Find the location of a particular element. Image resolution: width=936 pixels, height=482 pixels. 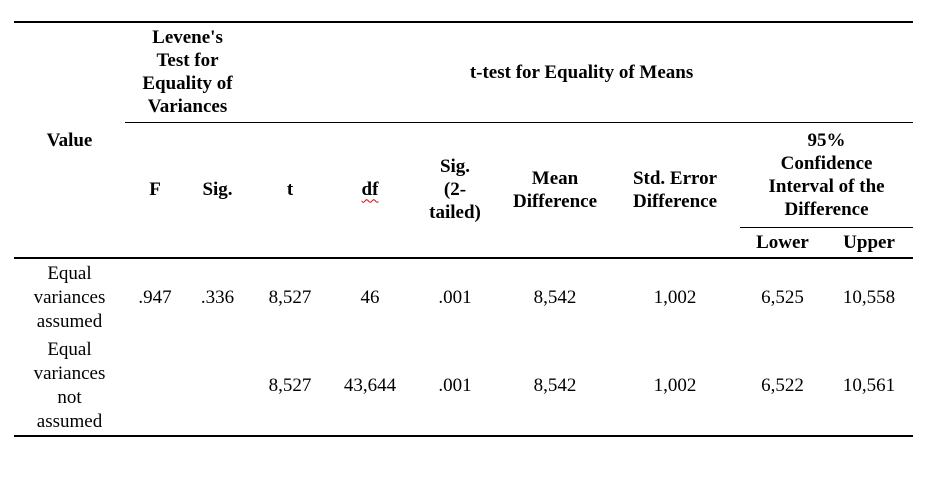

col-header-mean-difference: Mean Difference is located at coordinates (555, 190).